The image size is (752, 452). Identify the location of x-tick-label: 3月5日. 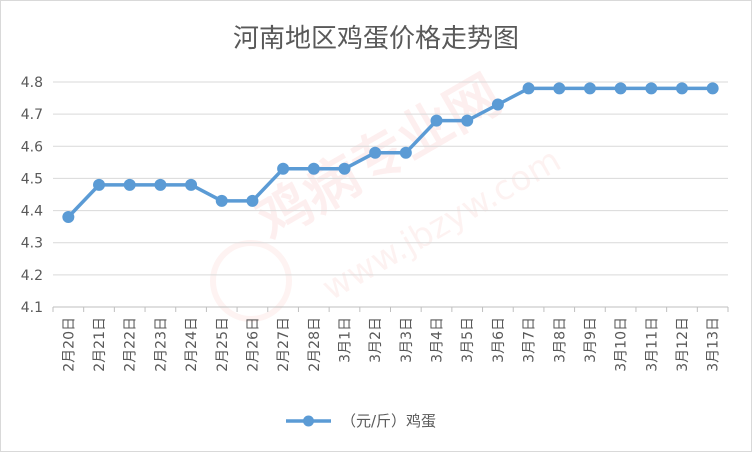
(468, 340).